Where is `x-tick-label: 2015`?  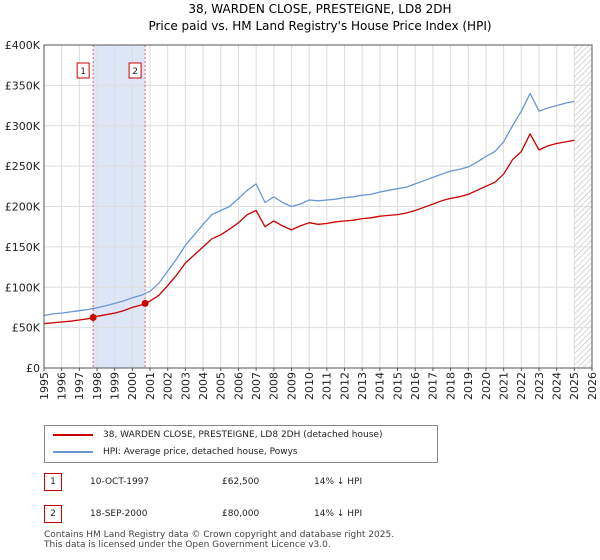
x-tick-label: 2015 is located at coordinates (397, 386).